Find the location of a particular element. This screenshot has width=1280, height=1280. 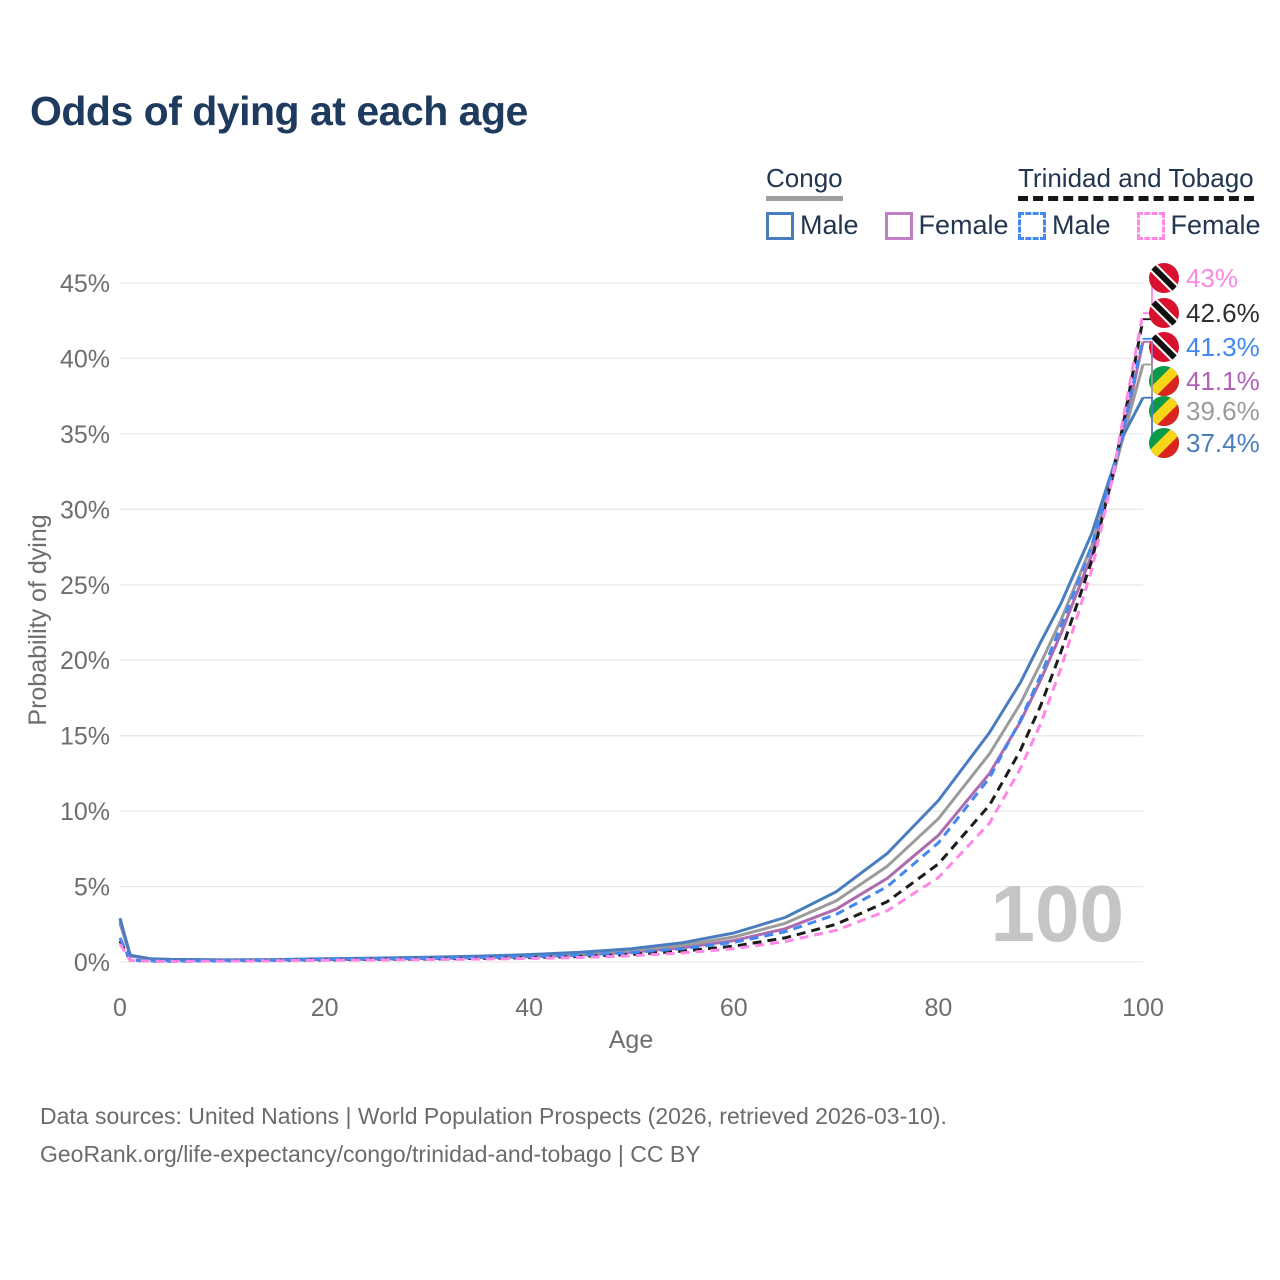

end-value-label-congo-female: 41.1% is located at coordinates (1223, 381).